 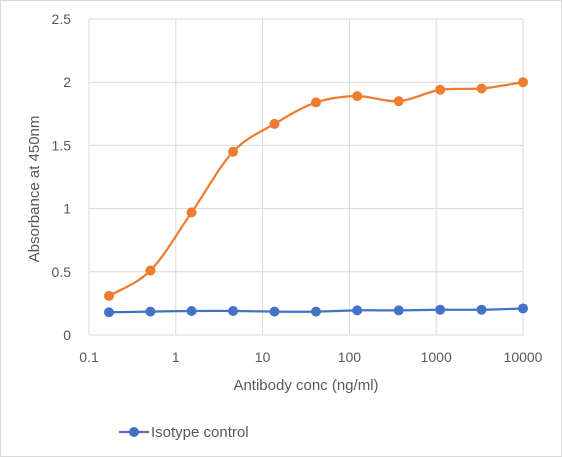 What do you see at coordinates (89, 357) in the screenshot?
I see `x-tick-label: 0.1` at bounding box center [89, 357].